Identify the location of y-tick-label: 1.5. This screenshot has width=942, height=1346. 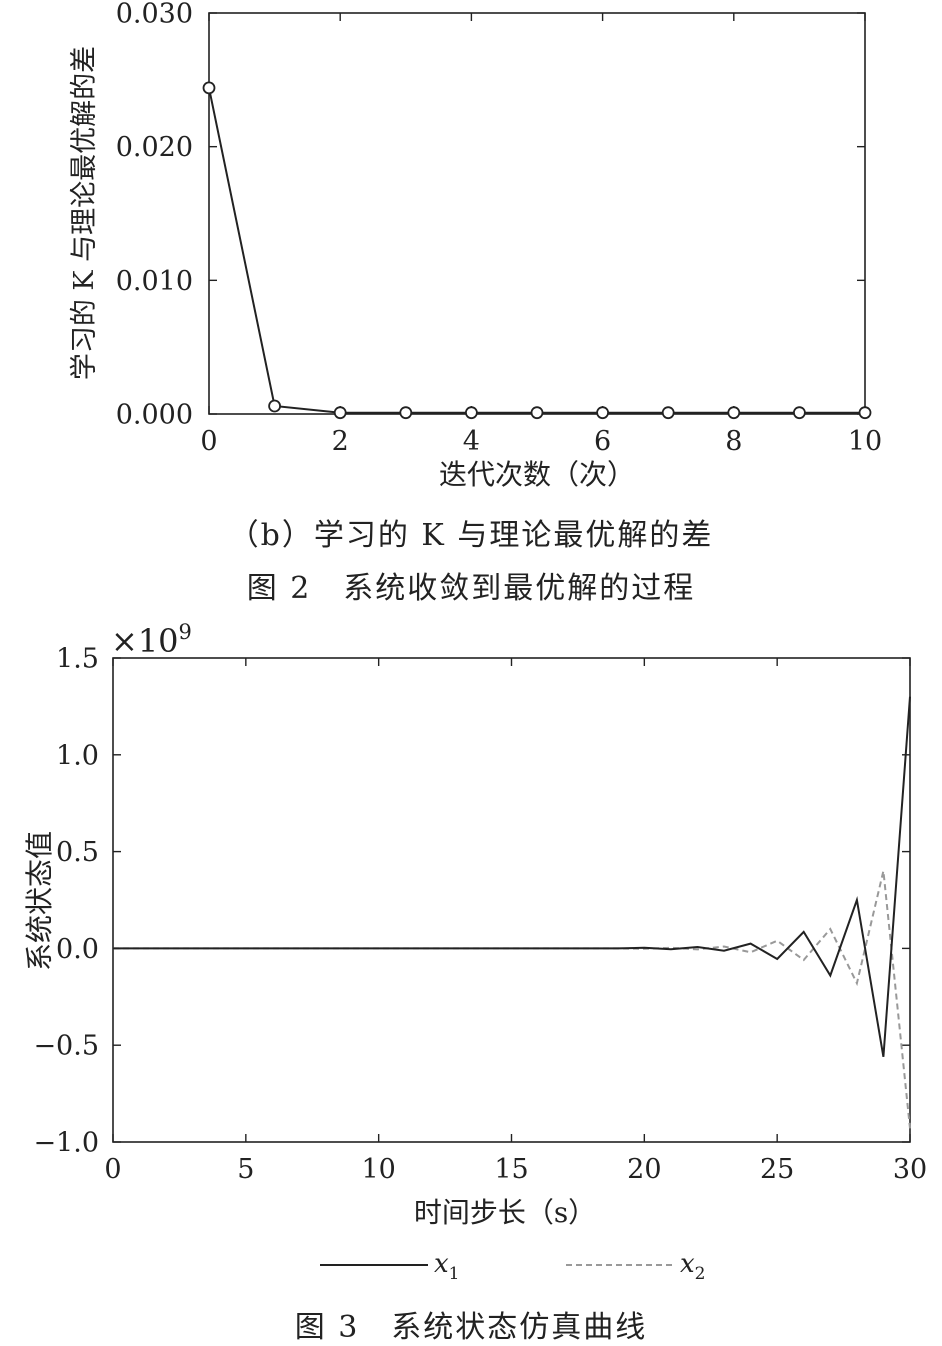
(77, 658).